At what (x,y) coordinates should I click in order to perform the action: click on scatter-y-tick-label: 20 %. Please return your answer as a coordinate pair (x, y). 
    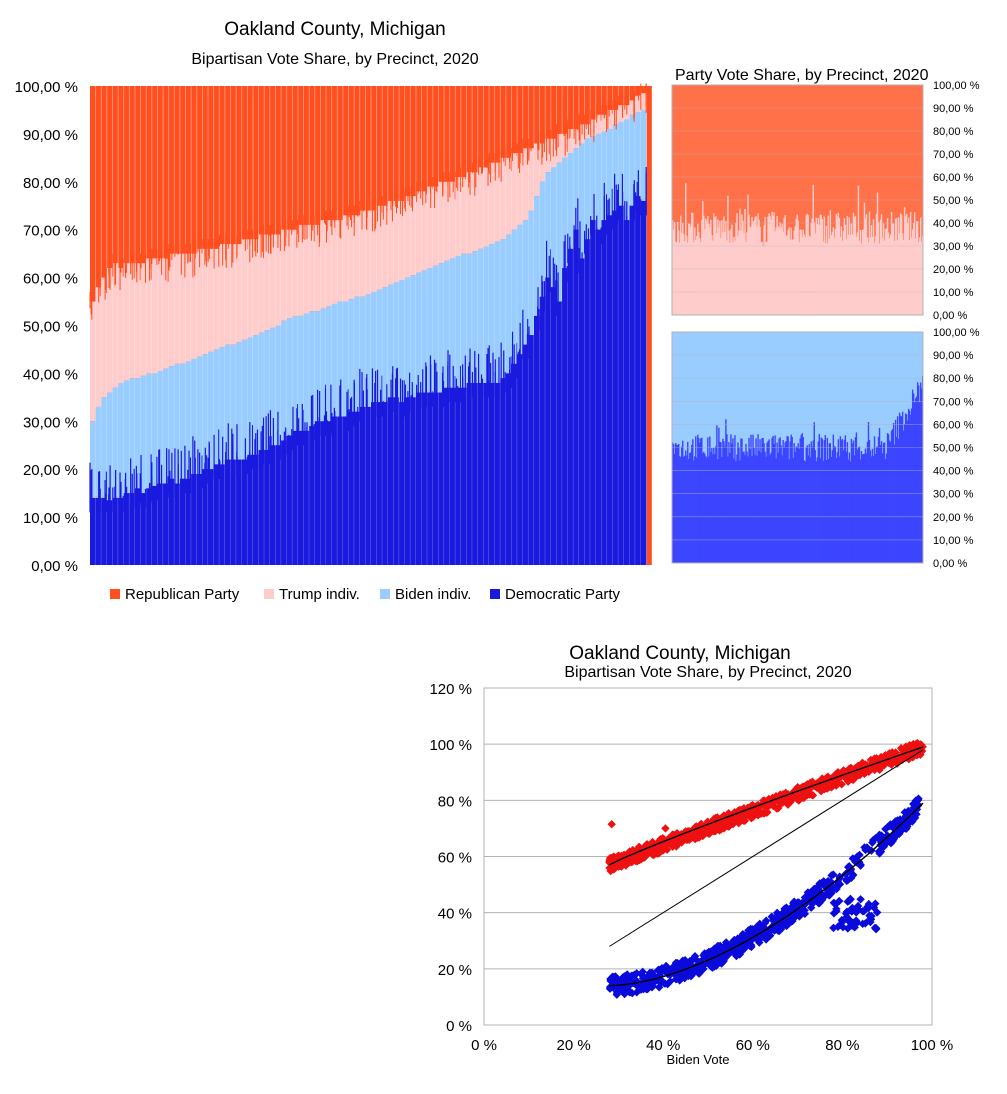
    Looking at the image, I should click on (455, 970).